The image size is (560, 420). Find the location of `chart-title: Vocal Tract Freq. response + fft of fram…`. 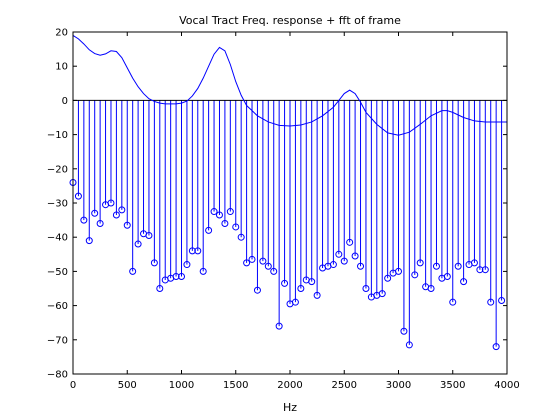

chart-title: Vocal Tract Freq. response + fft of fram… is located at coordinates (290, 20).